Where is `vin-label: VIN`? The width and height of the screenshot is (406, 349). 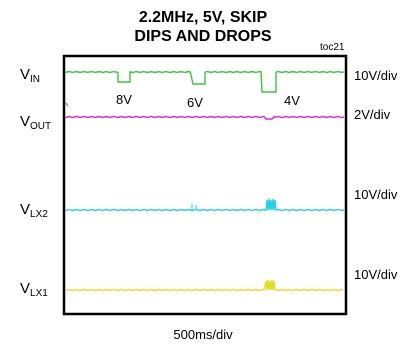 vin-label: VIN is located at coordinates (30, 75).